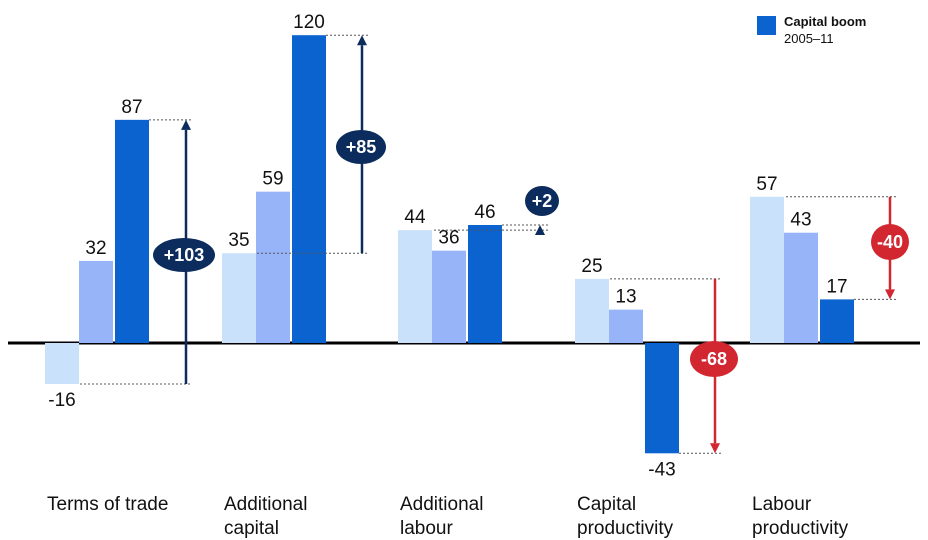 The height and width of the screenshot is (540, 928). Describe the element at coordinates (96, 301) in the screenshot. I see `bar-s2-c1` at that location.